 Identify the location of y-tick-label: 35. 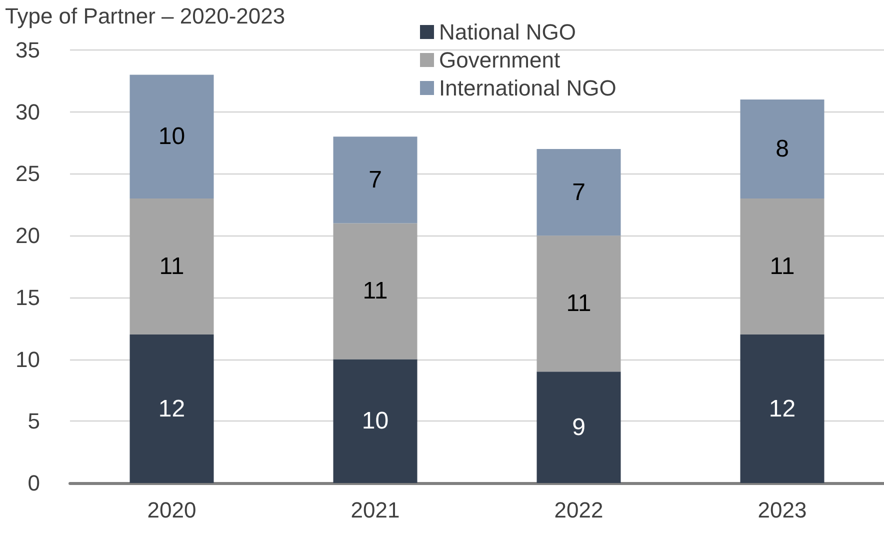
(28, 50).